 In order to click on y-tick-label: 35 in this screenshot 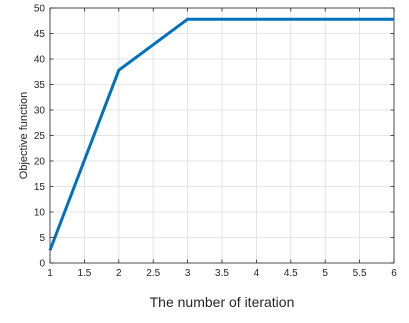, I will do `click(40, 85)`.